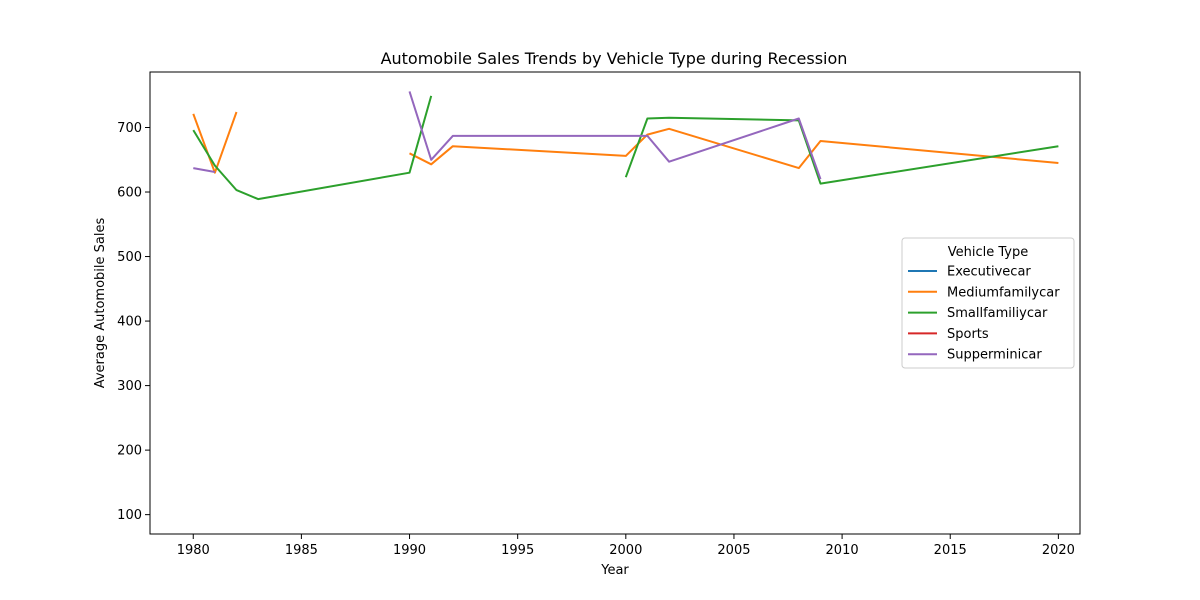 This screenshot has height=600, width=1200. I want to click on plot-lines, so click(625, 146).